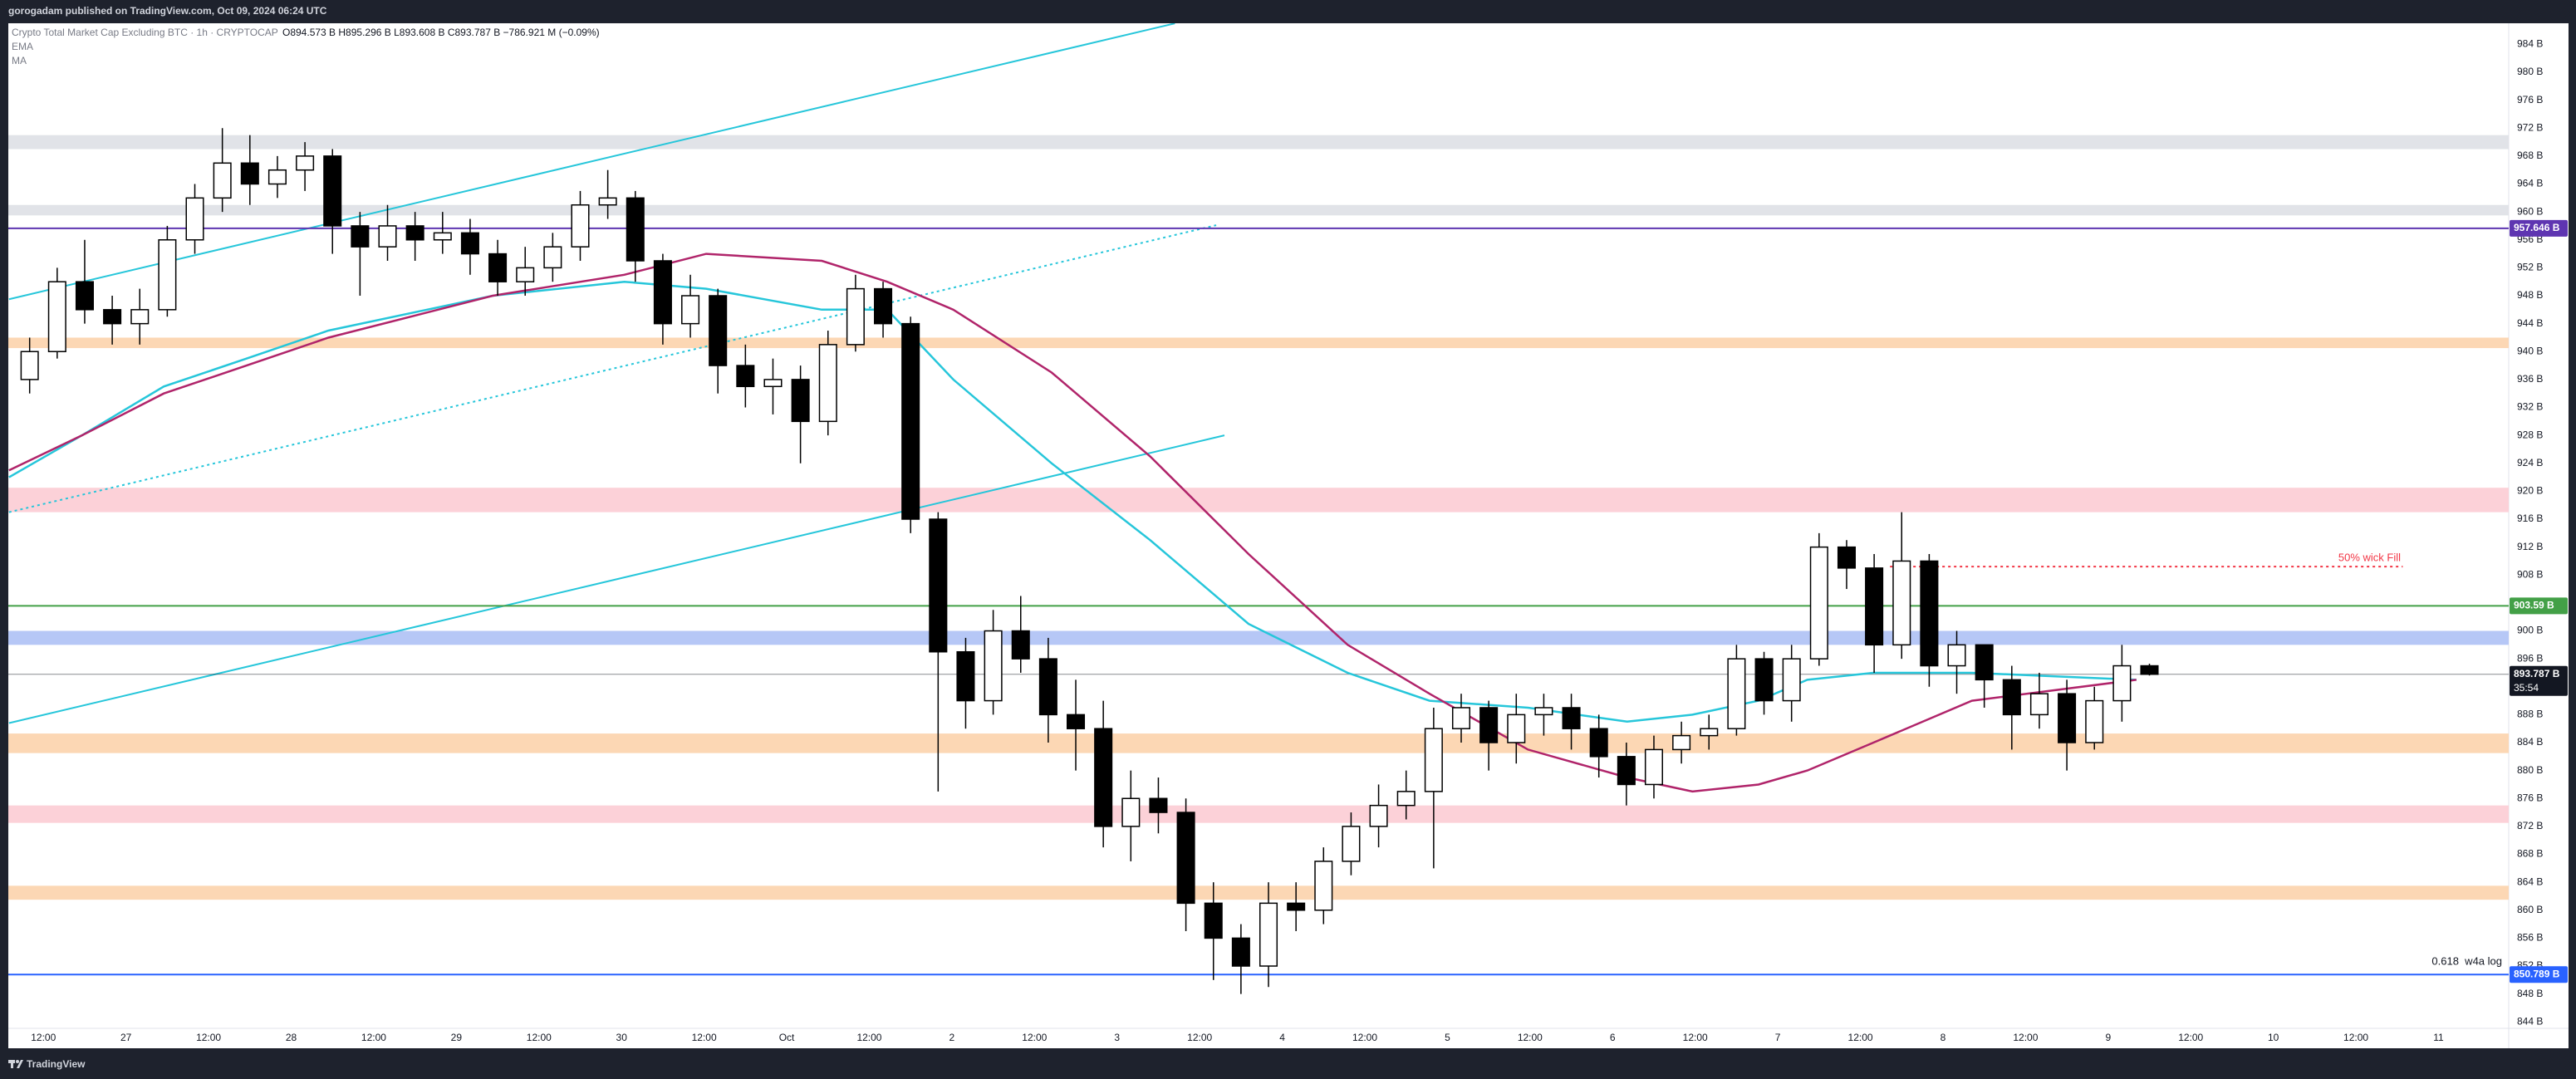 The height and width of the screenshot is (1079, 2576). Describe the element at coordinates (591, 162) in the screenshot. I see `trend-line` at that location.